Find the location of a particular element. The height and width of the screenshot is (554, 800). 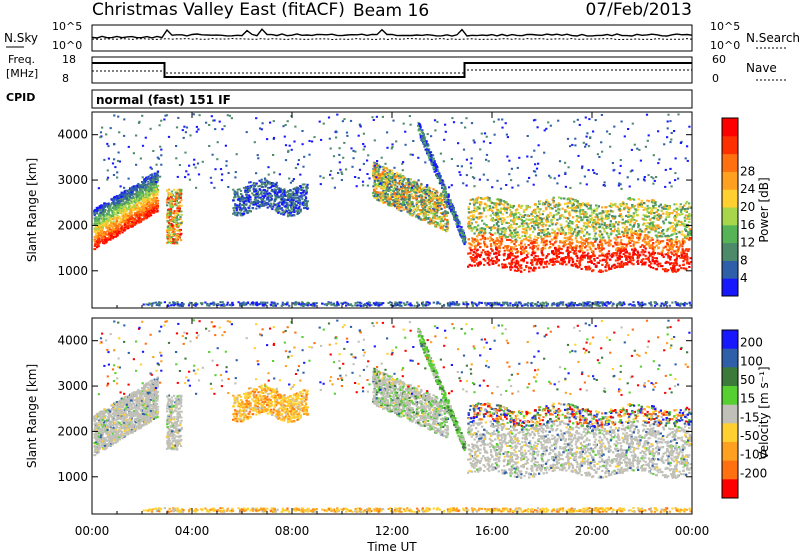

date-label: 07/Feb/2013 is located at coordinates (639, 10).